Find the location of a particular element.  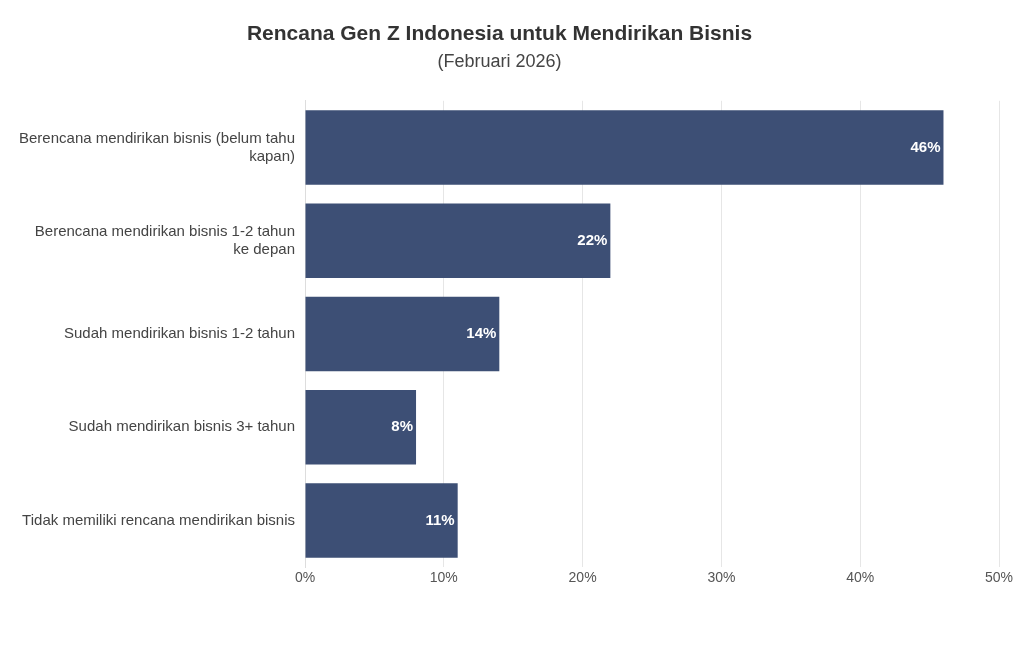

x-tick-label: 0% is located at coordinates (305, 577).